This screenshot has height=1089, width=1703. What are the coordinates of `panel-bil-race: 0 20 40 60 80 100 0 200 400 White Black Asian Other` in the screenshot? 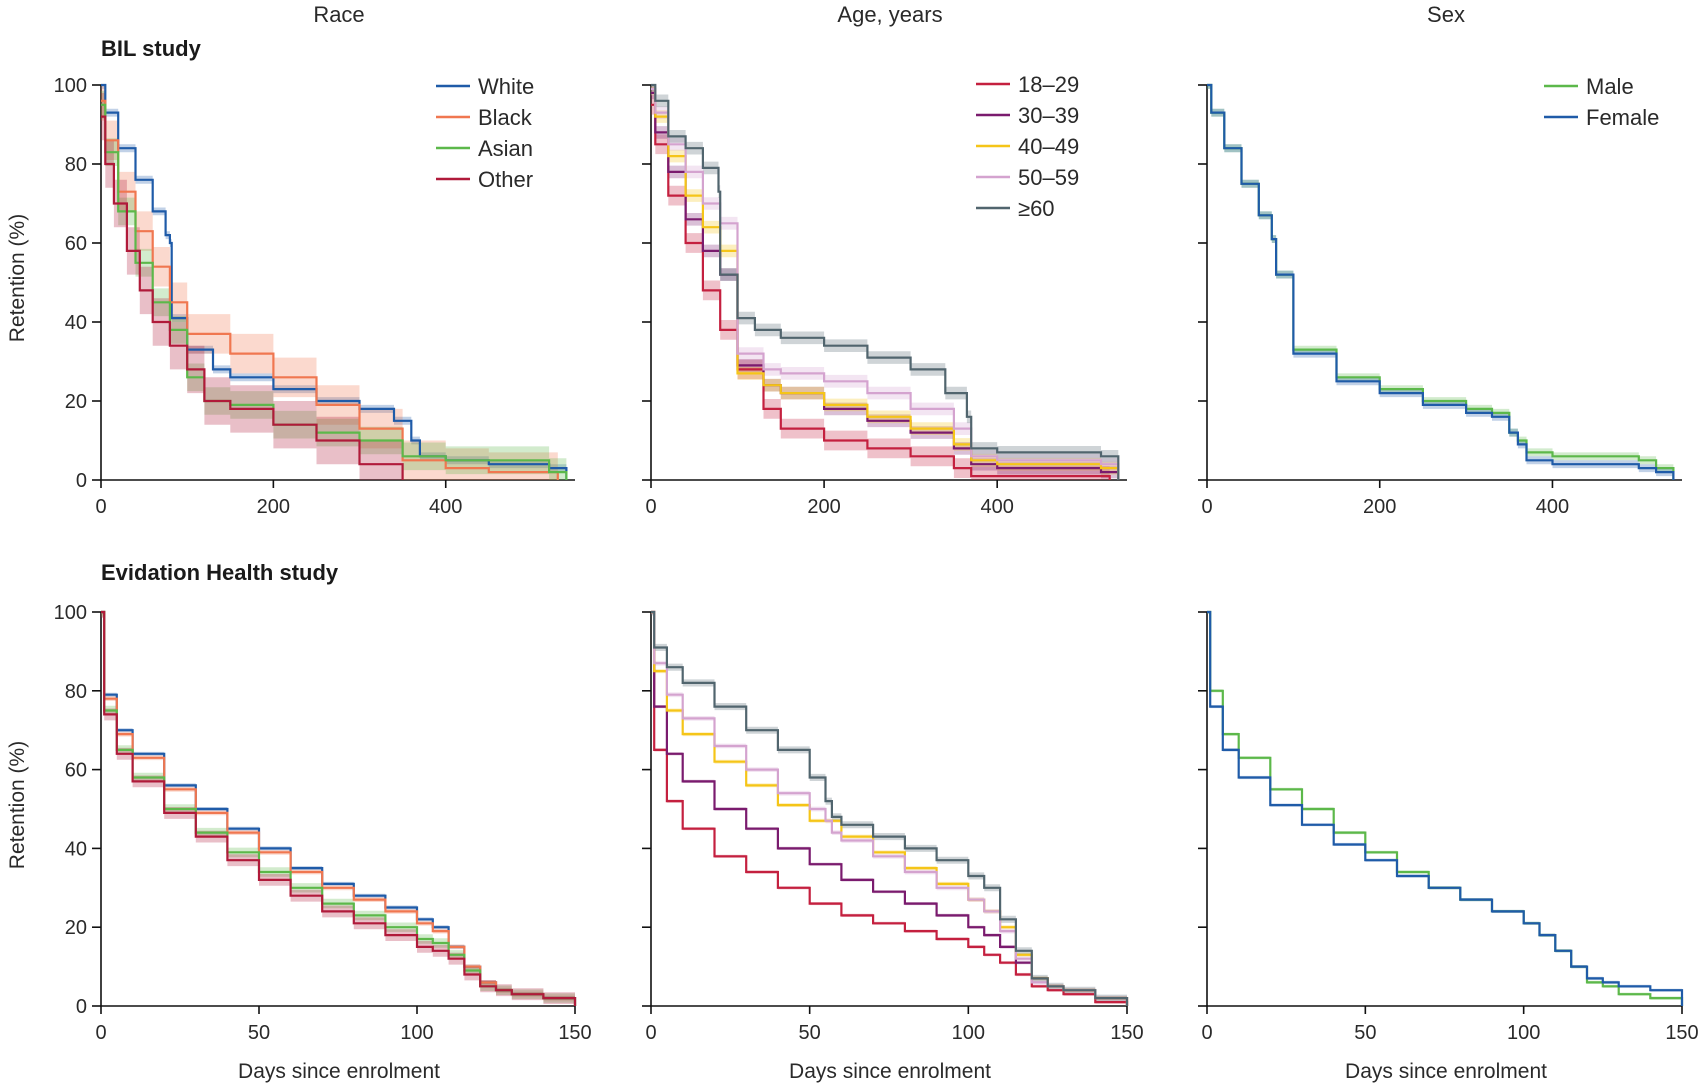 It's located at (314, 296).